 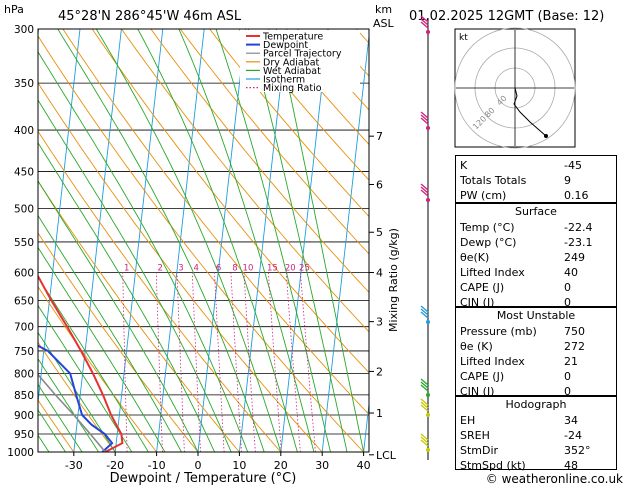 I want to click on surface-row: θe(K) 249, so click(x=536, y=257).